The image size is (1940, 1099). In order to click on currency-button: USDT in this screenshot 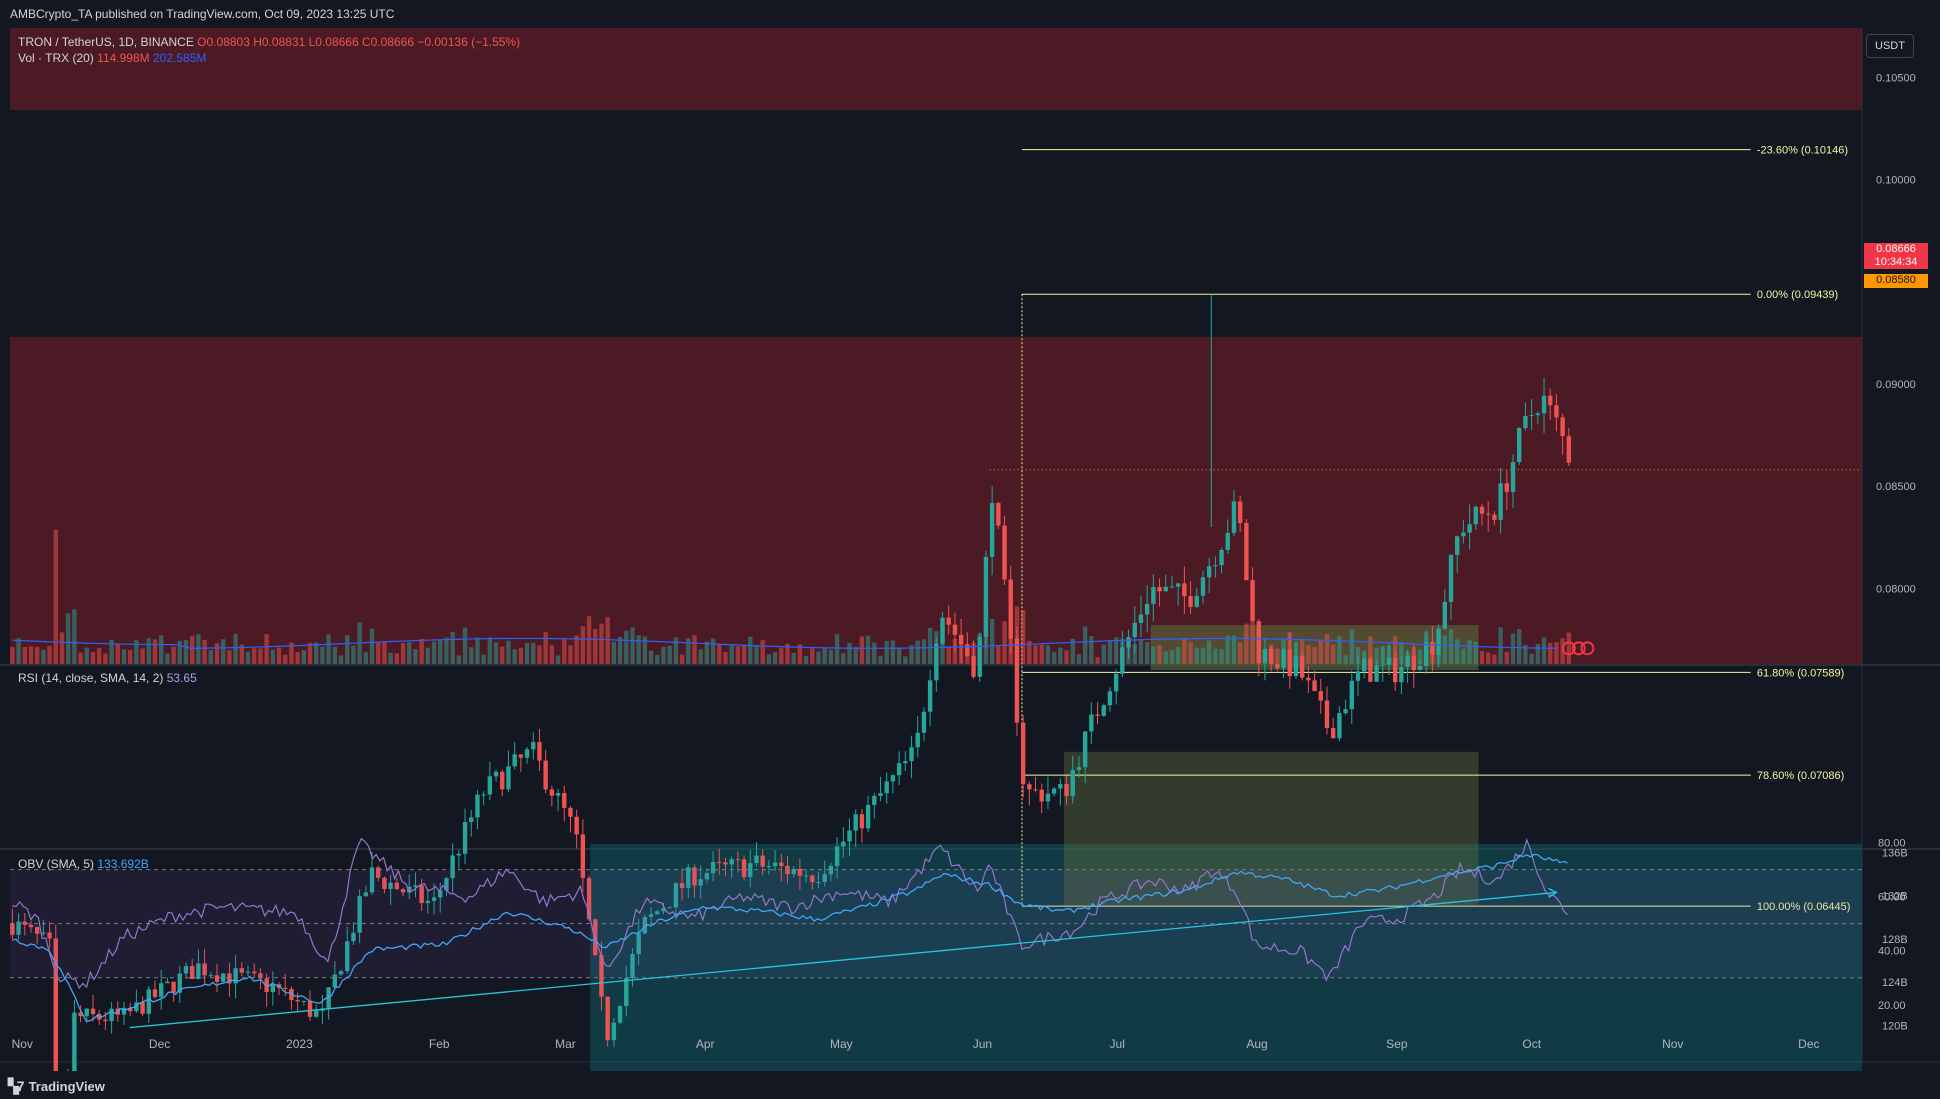, I will do `click(1890, 46)`.